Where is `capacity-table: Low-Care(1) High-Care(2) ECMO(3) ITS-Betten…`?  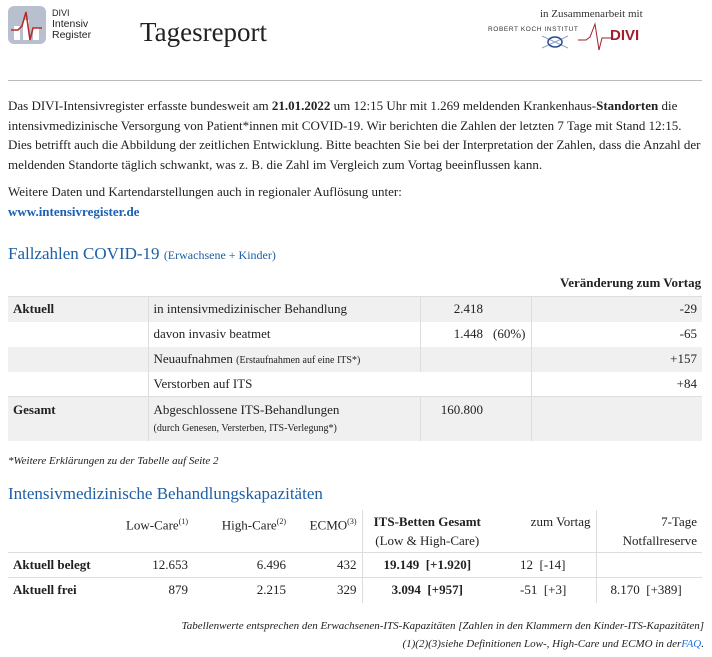
capacity-table: Low-Care(1) High-Care(2) ECMO(3) ITS-Betten… is located at coordinates (355, 556).